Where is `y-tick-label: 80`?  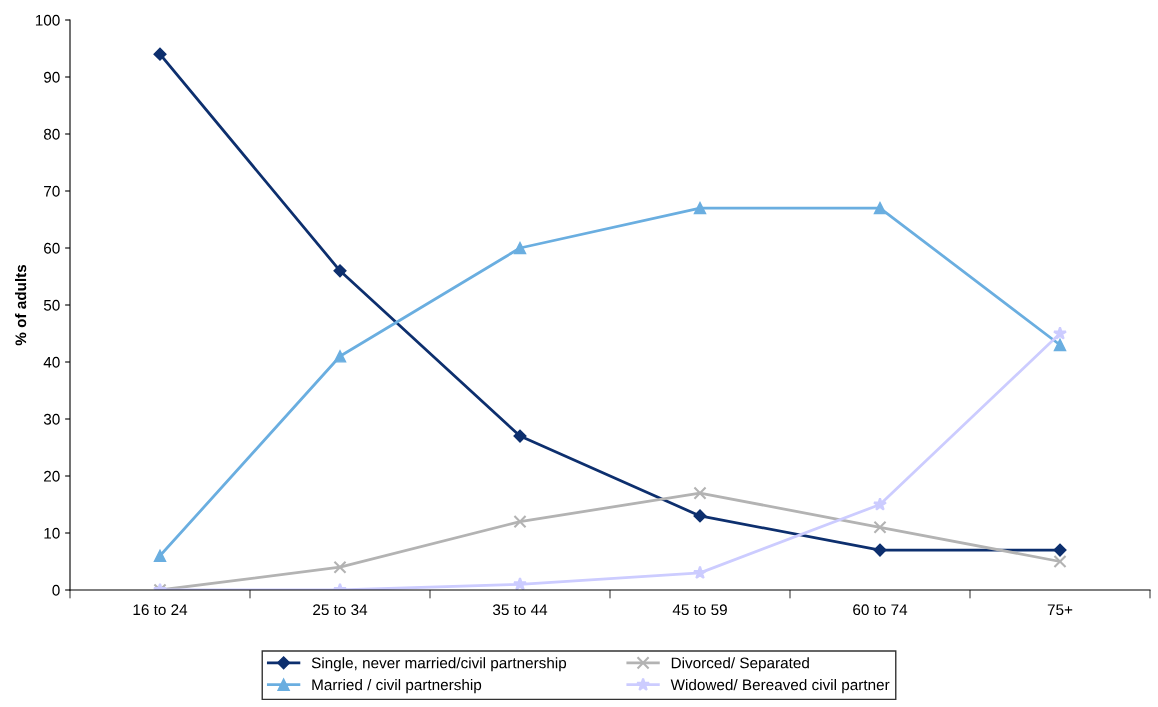 y-tick-label: 80 is located at coordinates (51, 134).